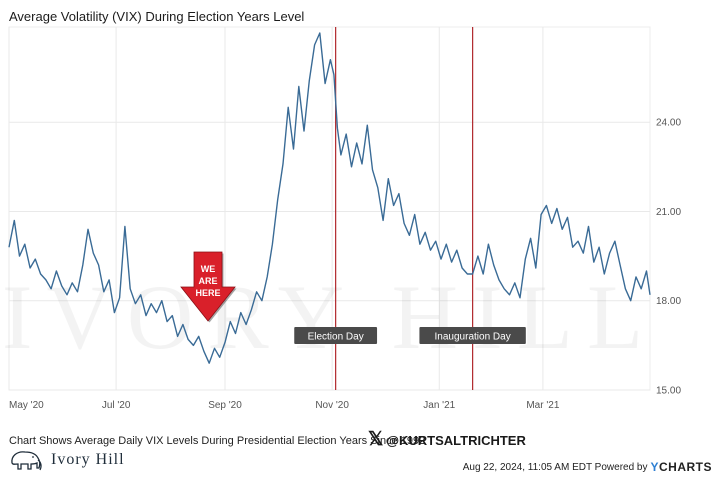 This screenshot has width=720, height=479. What do you see at coordinates (26, 405) in the screenshot?
I see `x-tick-label: May '20` at bounding box center [26, 405].